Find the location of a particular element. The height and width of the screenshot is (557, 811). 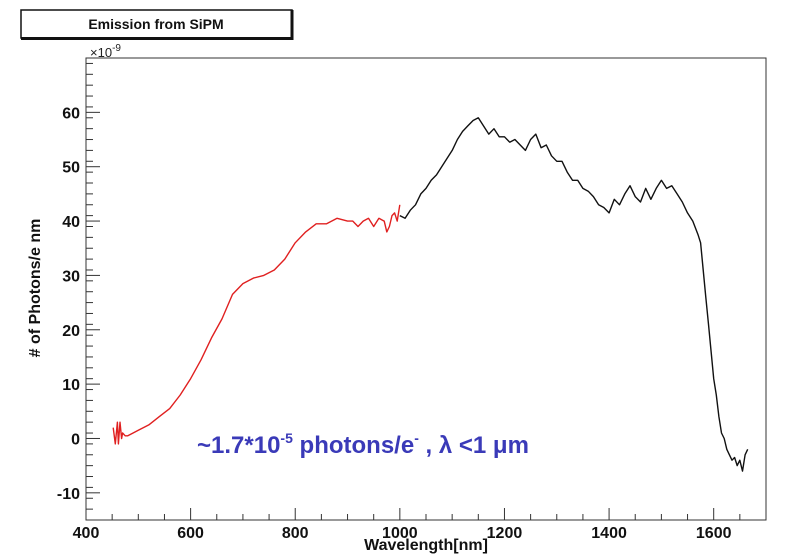

y-axis-title: # of Photons/e nm is located at coordinates (35, 288).